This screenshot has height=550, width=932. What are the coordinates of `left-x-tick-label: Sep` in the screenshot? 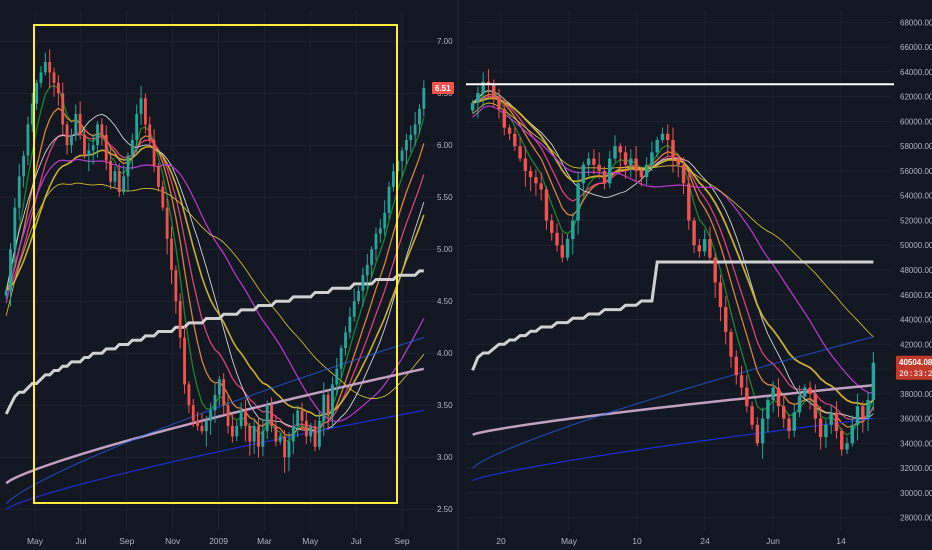 It's located at (126, 541).